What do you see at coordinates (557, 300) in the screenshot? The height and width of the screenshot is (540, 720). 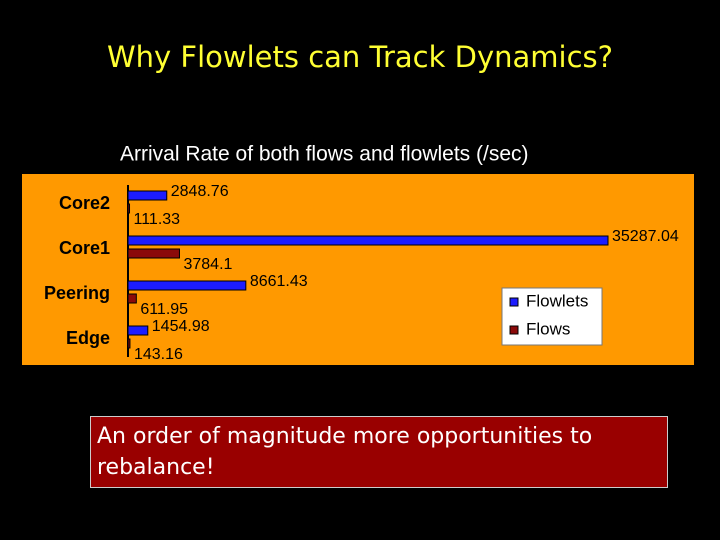 I see `legend-label: Flowlets` at bounding box center [557, 300].